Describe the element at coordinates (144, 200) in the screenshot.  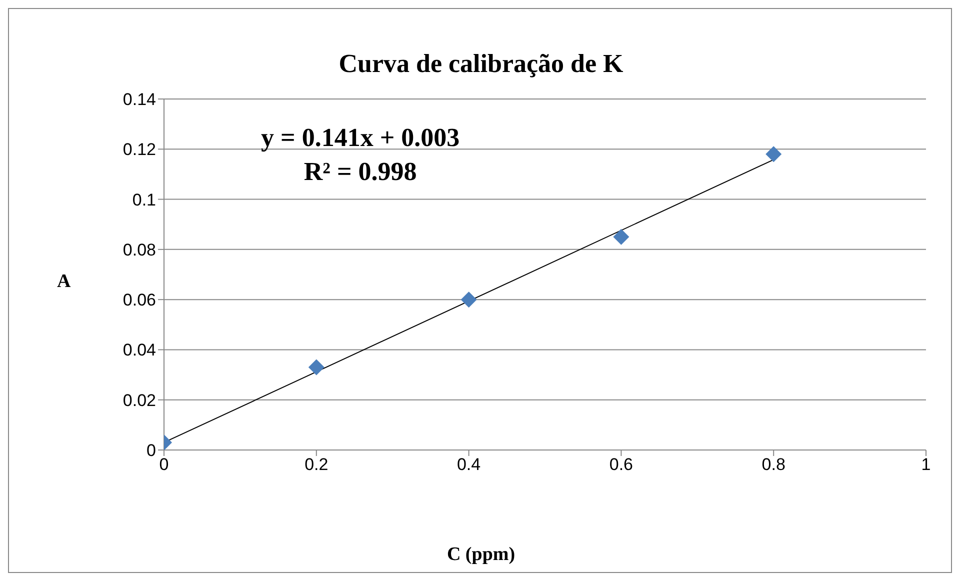
I see `y-tick-label: 0.1` at that location.